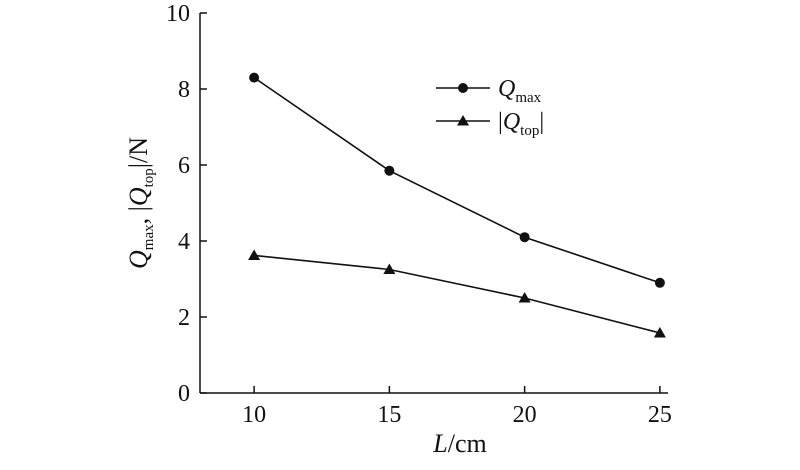 Image resolution: width=800 pixels, height=470 pixels. What do you see at coordinates (184, 90) in the screenshot?
I see `y-tick-label: 8` at bounding box center [184, 90].